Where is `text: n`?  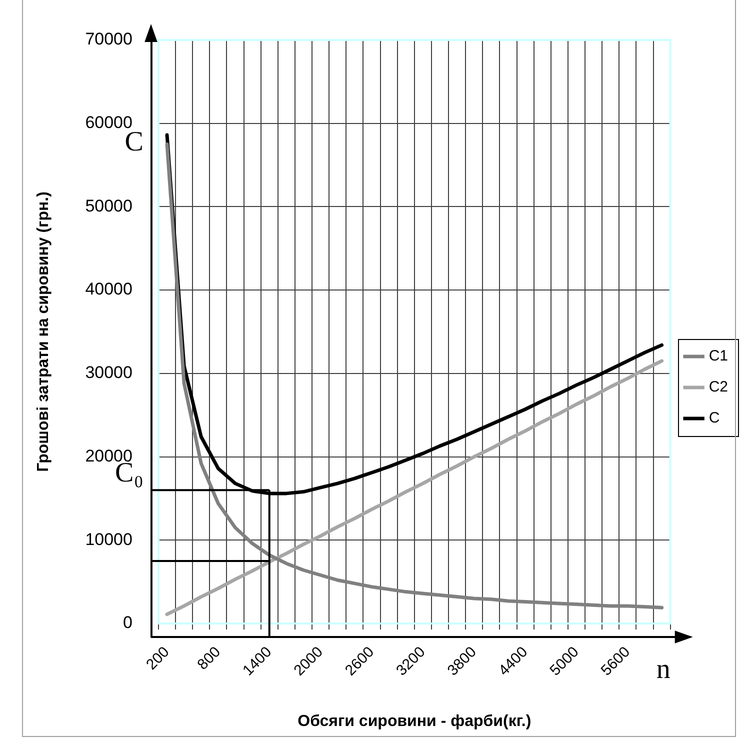 text: n is located at coordinates (663, 669).